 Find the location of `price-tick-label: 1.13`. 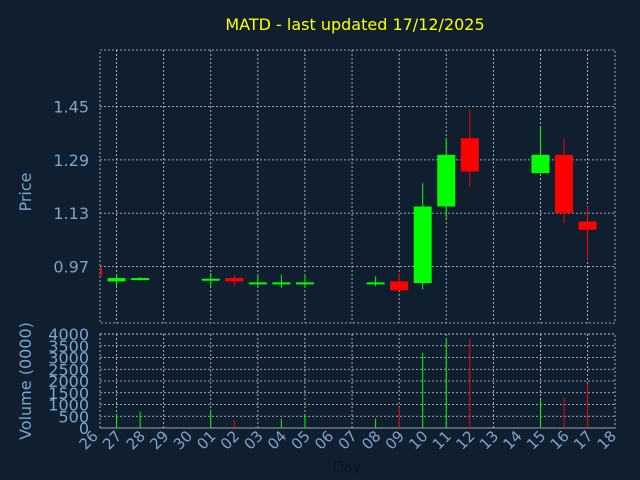

price-tick-label: 1.13 is located at coordinates (71, 213).